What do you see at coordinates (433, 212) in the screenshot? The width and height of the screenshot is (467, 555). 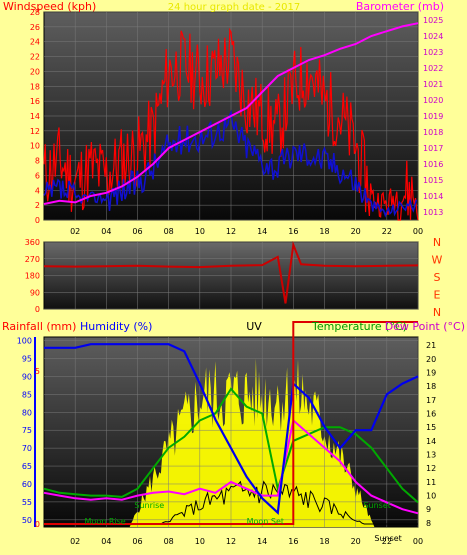 I see `barometer-tick-label: 1013` at bounding box center [433, 212].